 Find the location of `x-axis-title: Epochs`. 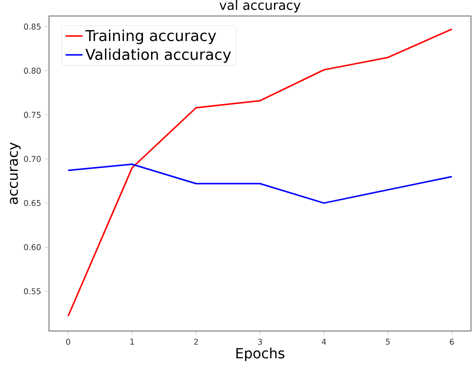

x-axis-title: Epochs is located at coordinates (260, 355).